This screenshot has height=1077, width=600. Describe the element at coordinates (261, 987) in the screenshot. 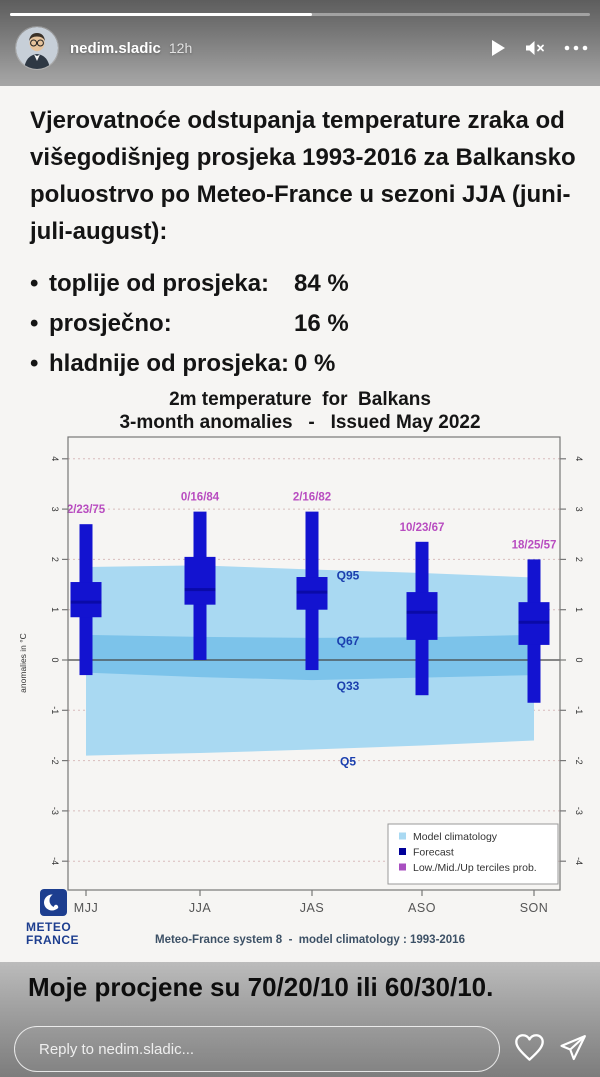

I see `footer-note: Moje procjene su 70/20/10 ili 60/30/10.` at that location.